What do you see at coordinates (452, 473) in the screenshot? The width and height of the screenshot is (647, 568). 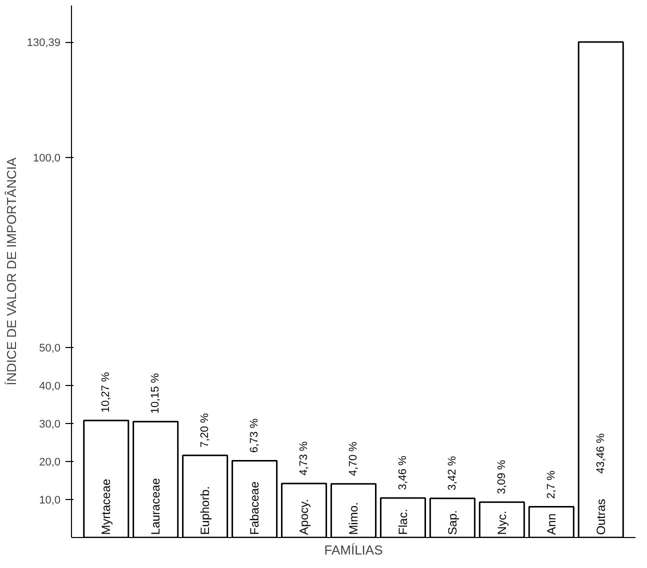 I see `annotation: 3,42 %` at bounding box center [452, 473].